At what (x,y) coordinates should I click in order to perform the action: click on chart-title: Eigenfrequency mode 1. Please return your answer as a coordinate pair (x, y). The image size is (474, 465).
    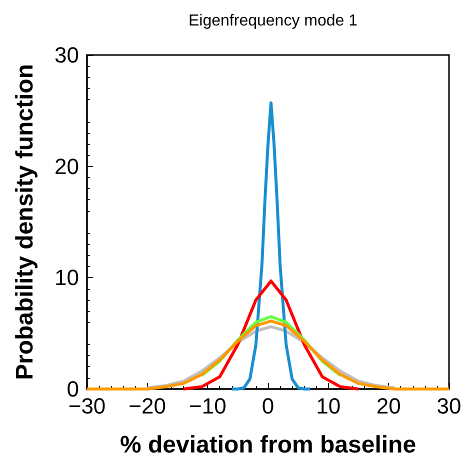
    Looking at the image, I should click on (273, 21).